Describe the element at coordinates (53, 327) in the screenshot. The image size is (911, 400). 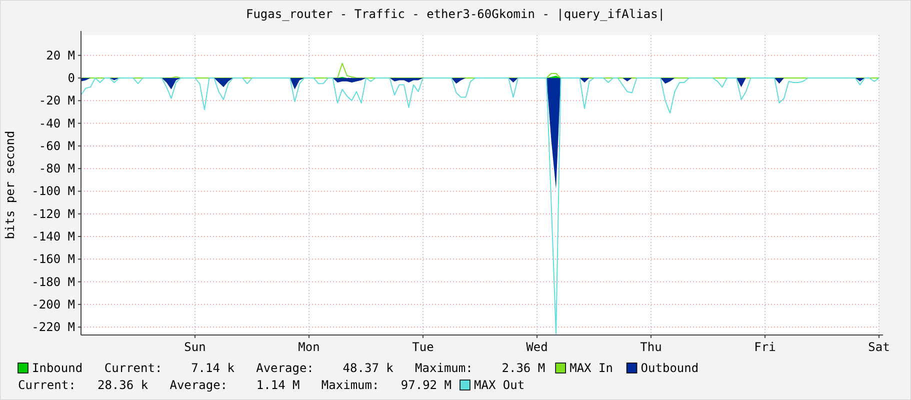
I see `y-tick-label: -220 M` at that location.